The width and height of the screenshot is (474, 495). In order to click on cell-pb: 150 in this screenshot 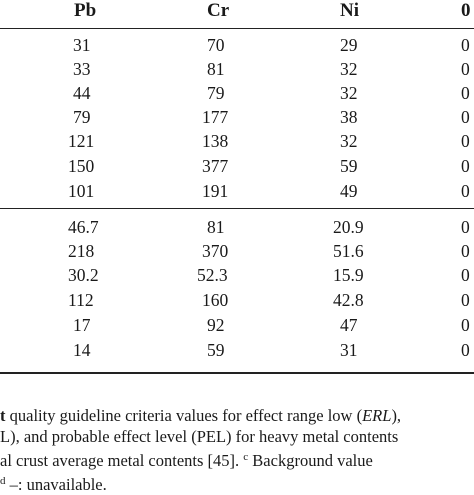, I will do `click(81, 166)`.